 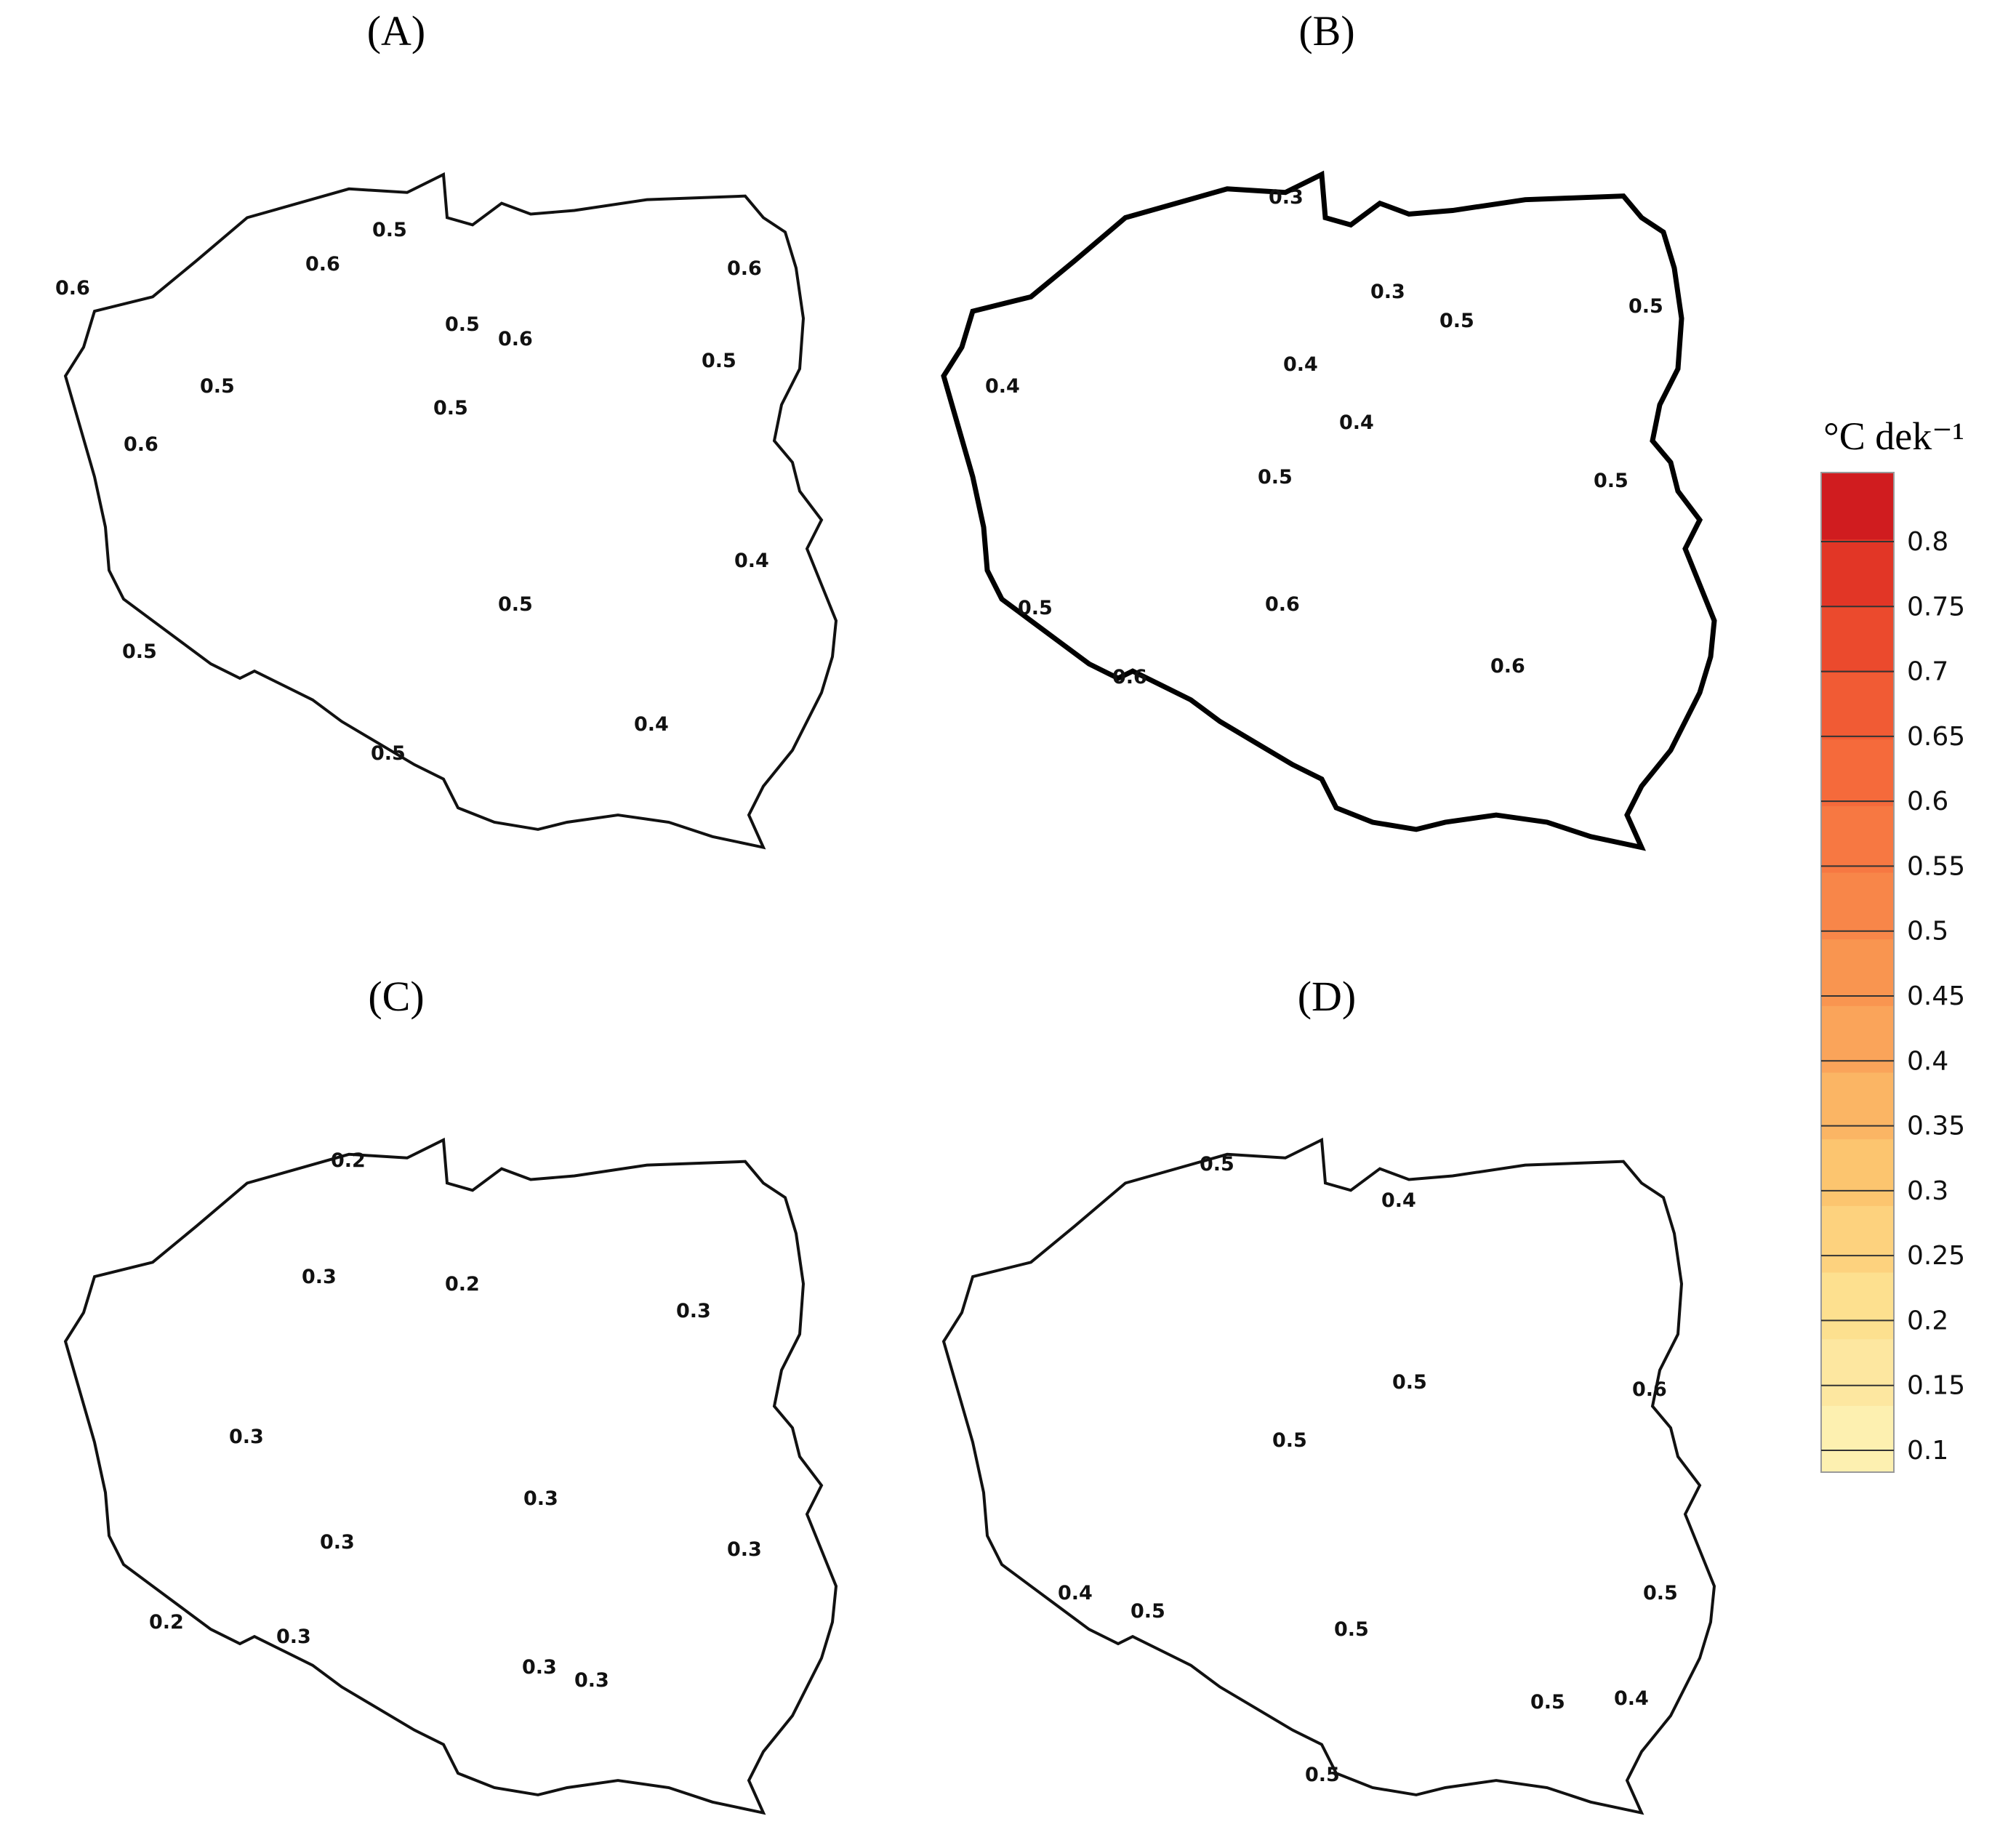 I want to click on legend-tick-label: 0.4, so click(x=1927, y=1061).